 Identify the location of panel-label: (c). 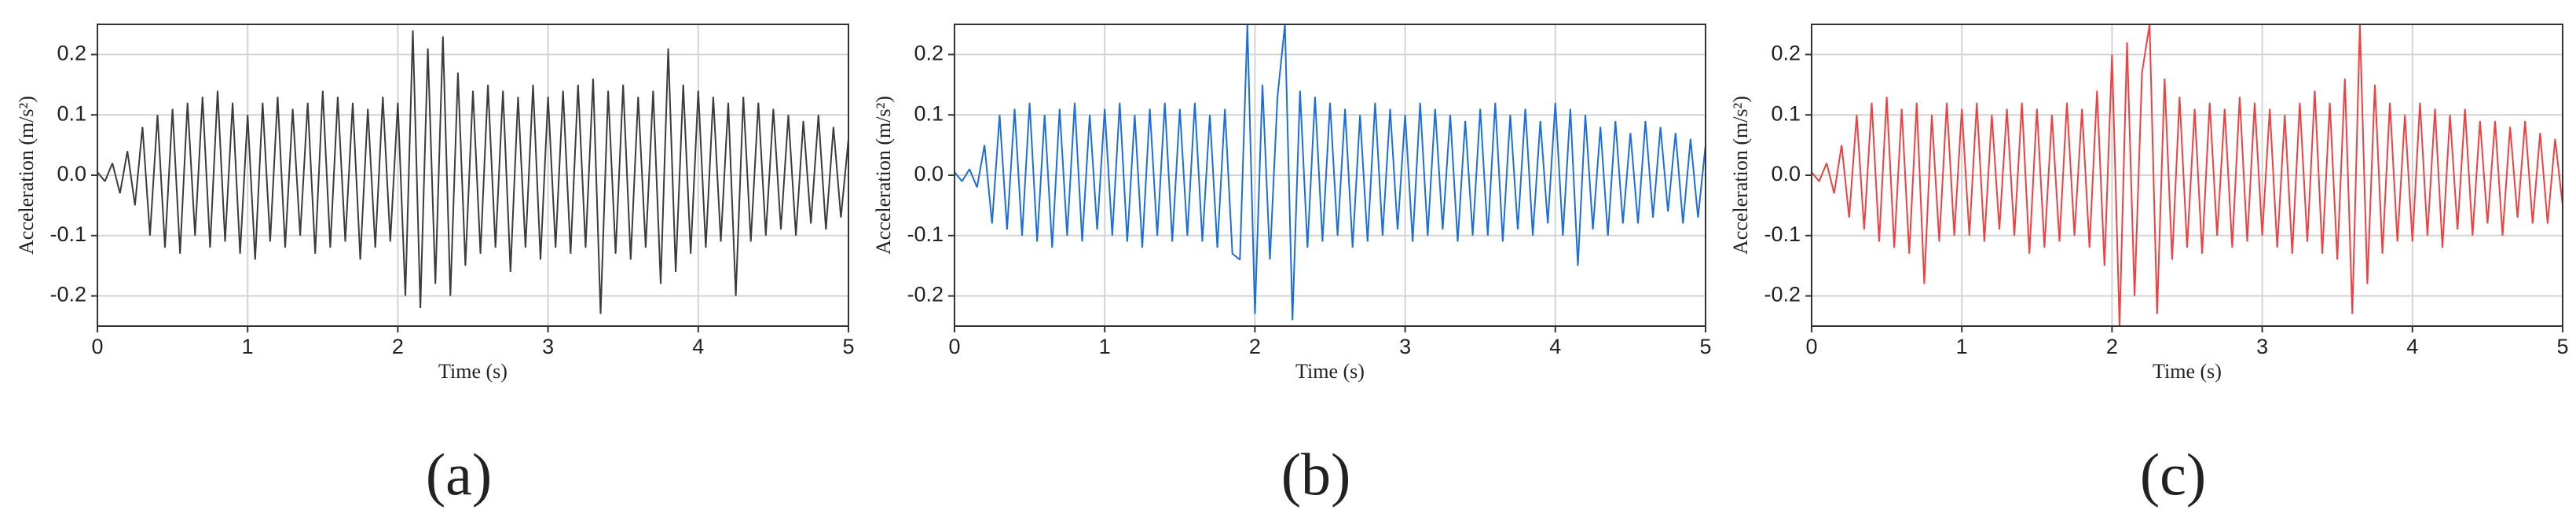
(2173, 475).